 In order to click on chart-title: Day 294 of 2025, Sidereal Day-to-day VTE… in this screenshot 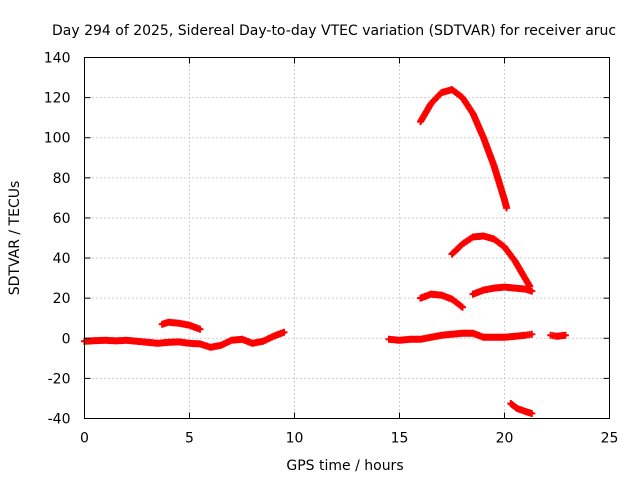, I will do `click(334, 31)`.